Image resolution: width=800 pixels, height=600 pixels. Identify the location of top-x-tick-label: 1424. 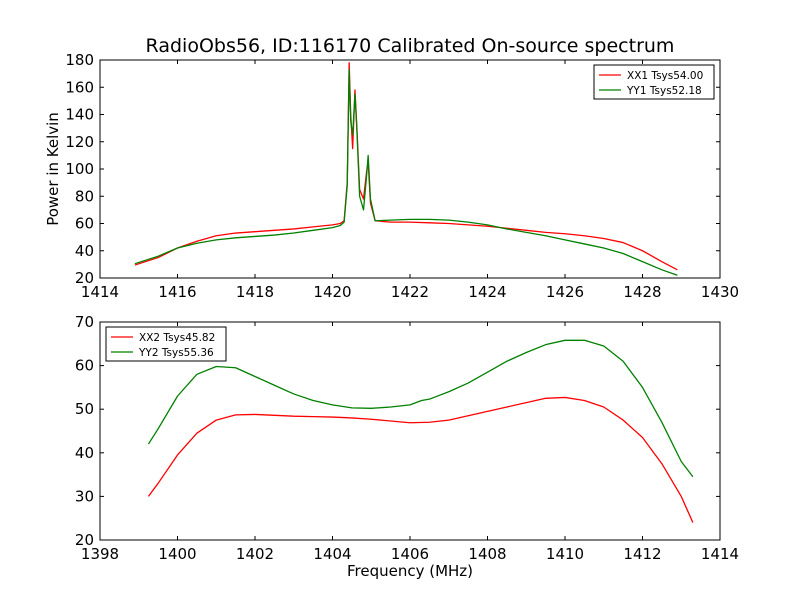
(487, 292).